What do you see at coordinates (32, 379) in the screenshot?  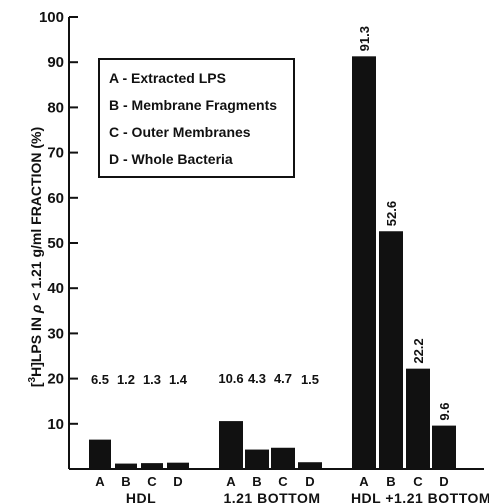 I see `y-axis-label-sup: 3` at bounding box center [32, 379].